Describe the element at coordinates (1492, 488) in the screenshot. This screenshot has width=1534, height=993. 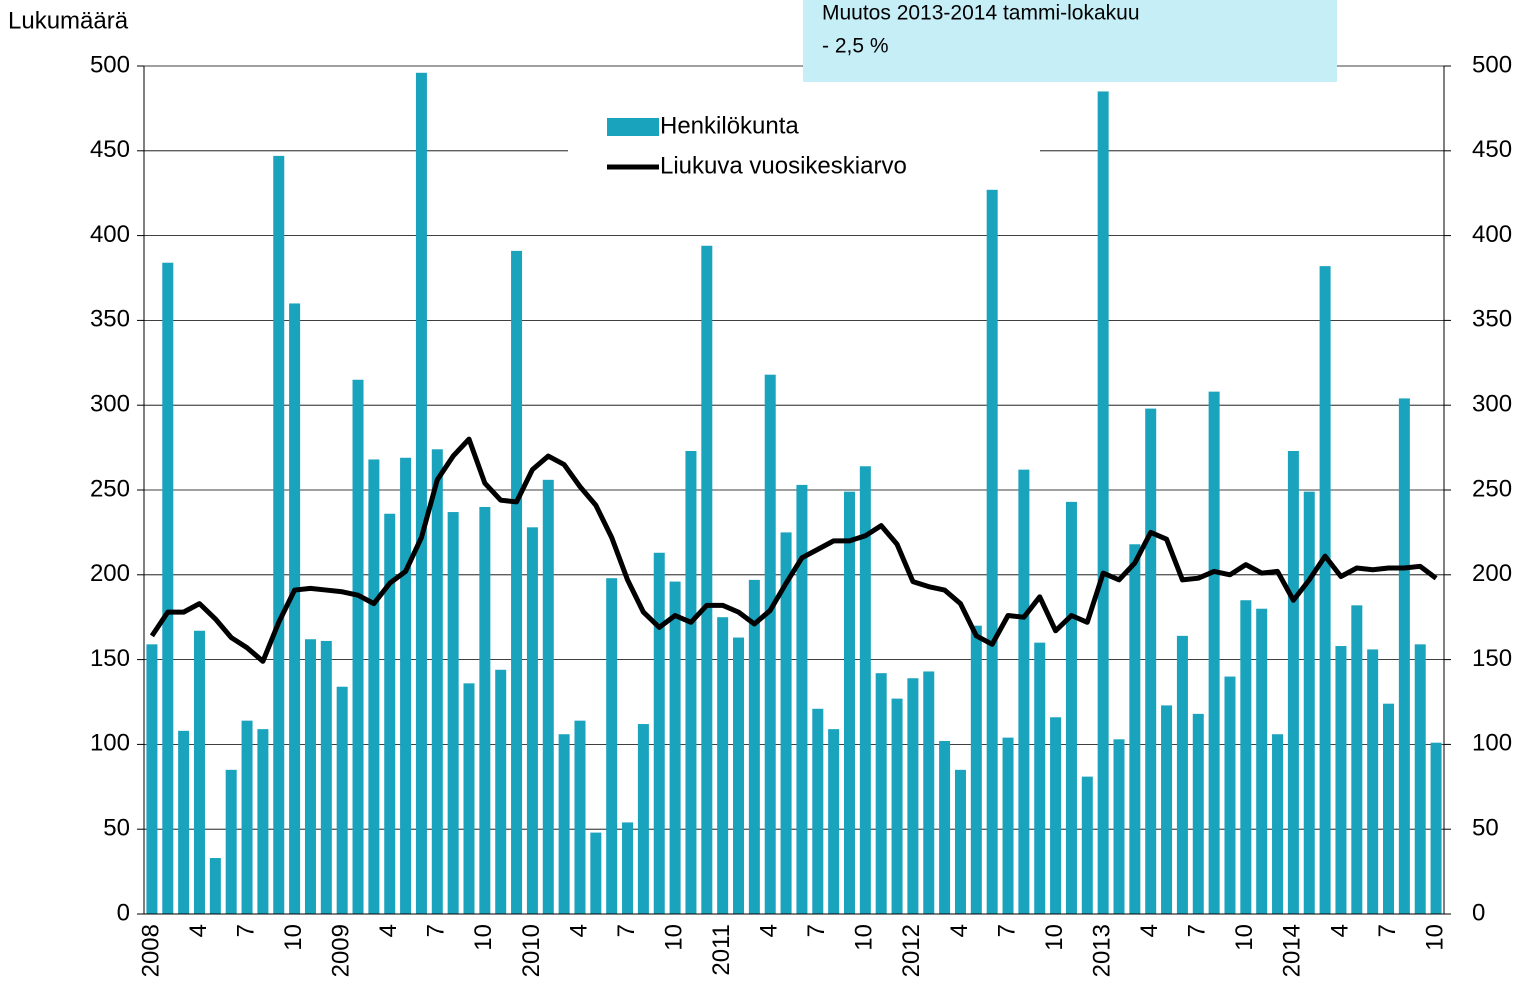
I see `y2-tick-label: 250` at that location.